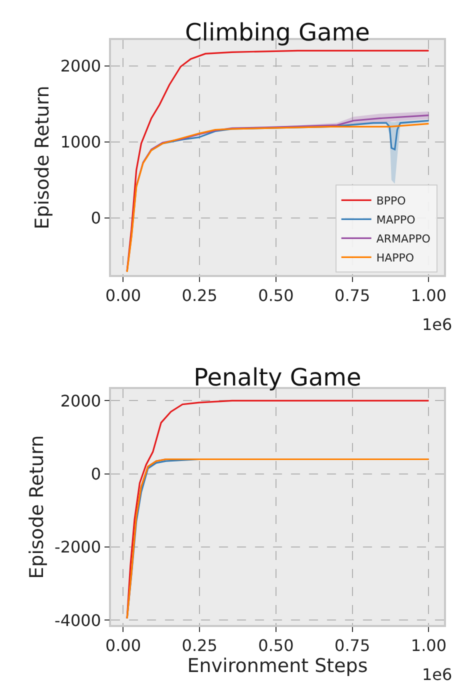 Image resolution: width=453 pixels, height=690 pixels. I want to click on y-tick-label: -4000, so click(78, 620).